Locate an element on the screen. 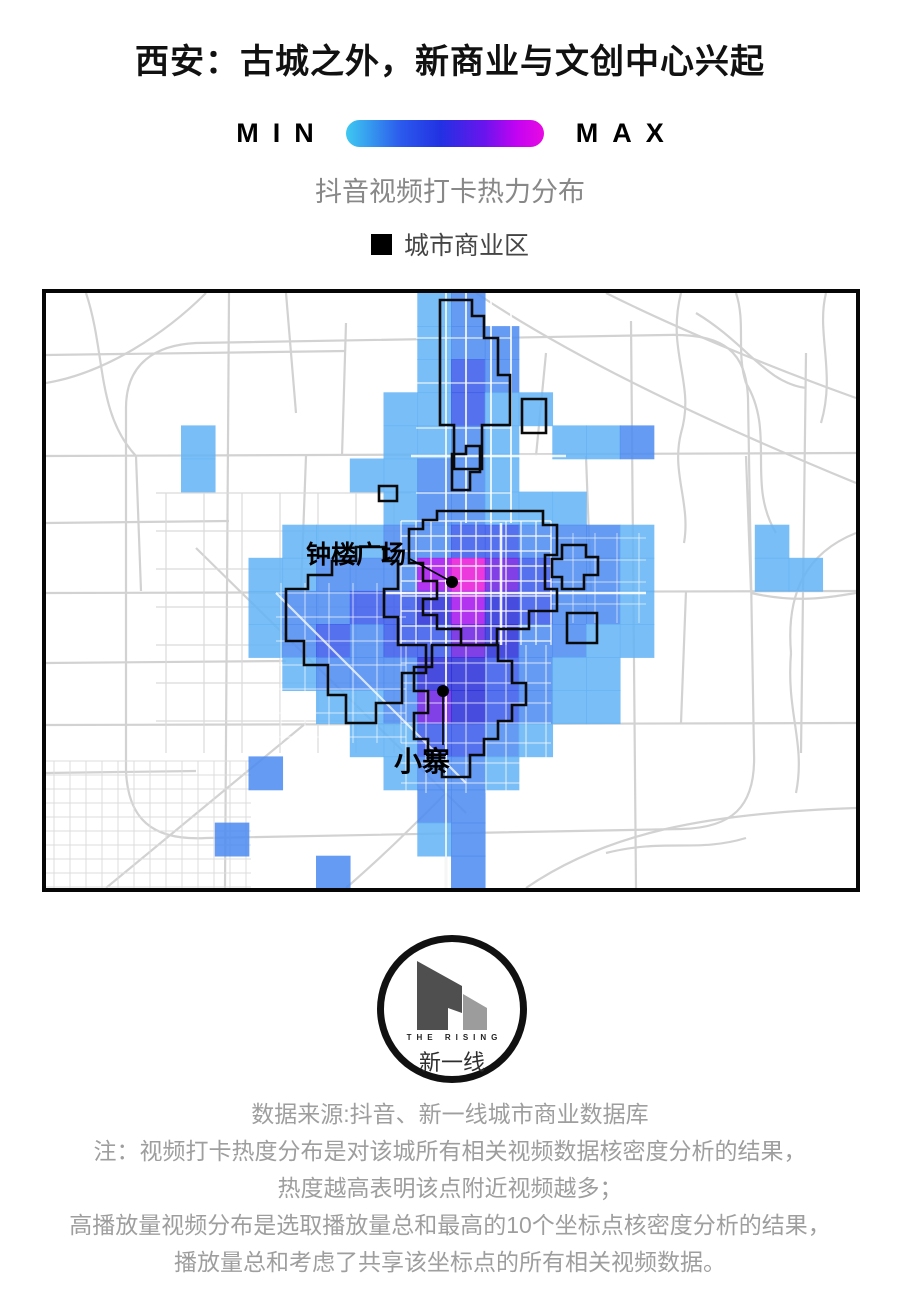 This screenshot has width=900, height=1295. bell-tower-dot is located at coordinates (452, 582).